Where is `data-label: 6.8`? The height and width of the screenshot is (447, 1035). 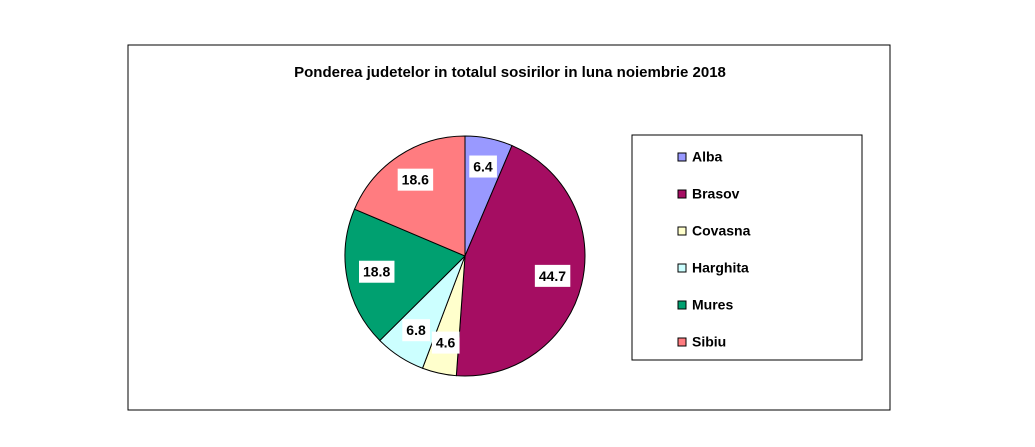 data-label: 6.8 is located at coordinates (416, 330).